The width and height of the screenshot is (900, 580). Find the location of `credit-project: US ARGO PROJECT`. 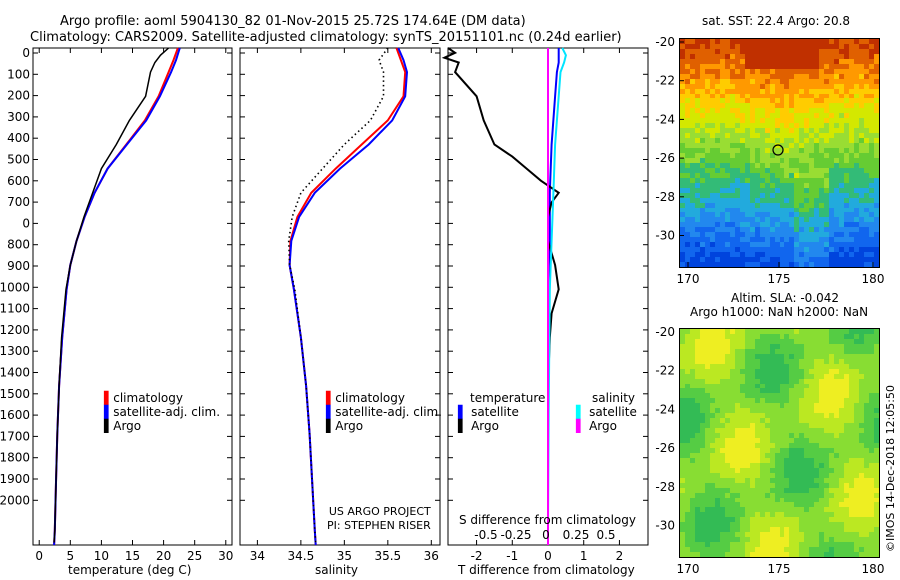

credit-project: US ARGO PROJECT is located at coordinates (379, 511).